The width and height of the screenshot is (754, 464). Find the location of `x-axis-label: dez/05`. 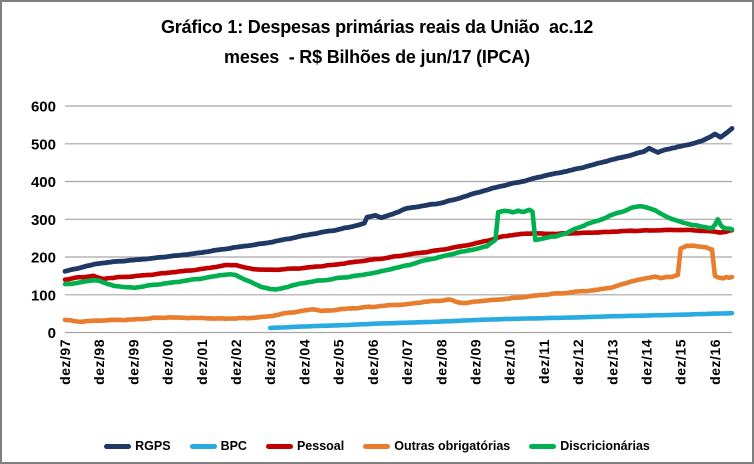

x-axis-label: dez/05 is located at coordinates (339, 362).